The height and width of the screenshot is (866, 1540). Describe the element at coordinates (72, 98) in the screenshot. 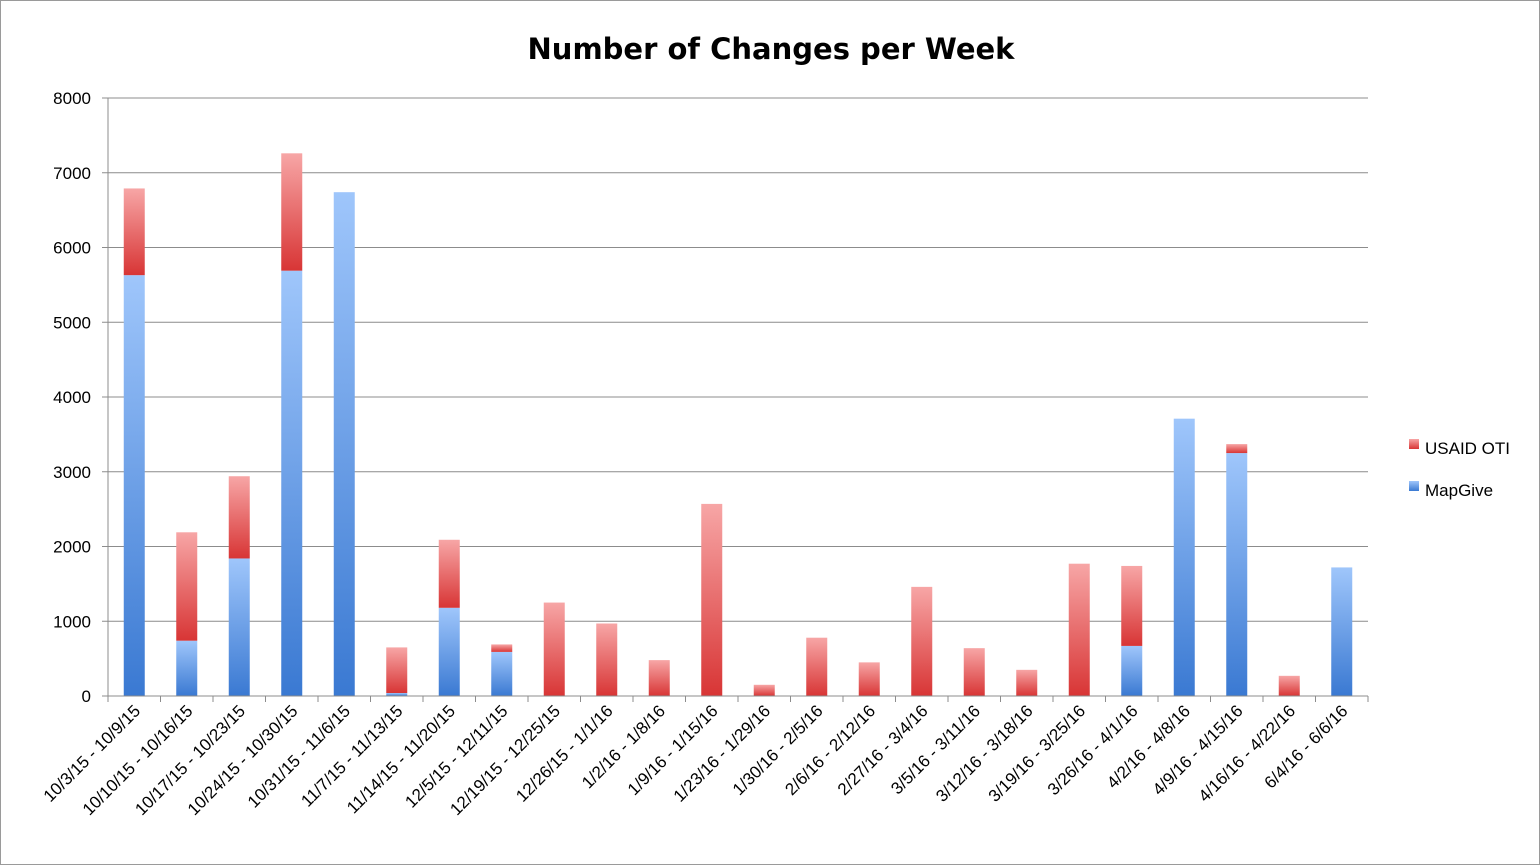

I see `y-tick-label: 8000` at that location.